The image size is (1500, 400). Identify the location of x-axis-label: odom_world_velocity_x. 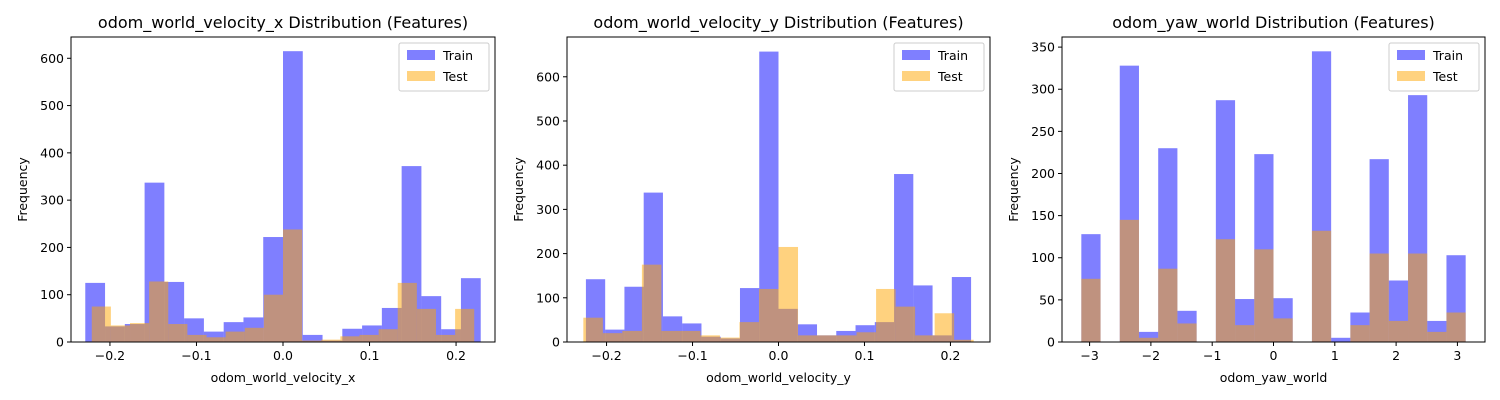
(283, 377).